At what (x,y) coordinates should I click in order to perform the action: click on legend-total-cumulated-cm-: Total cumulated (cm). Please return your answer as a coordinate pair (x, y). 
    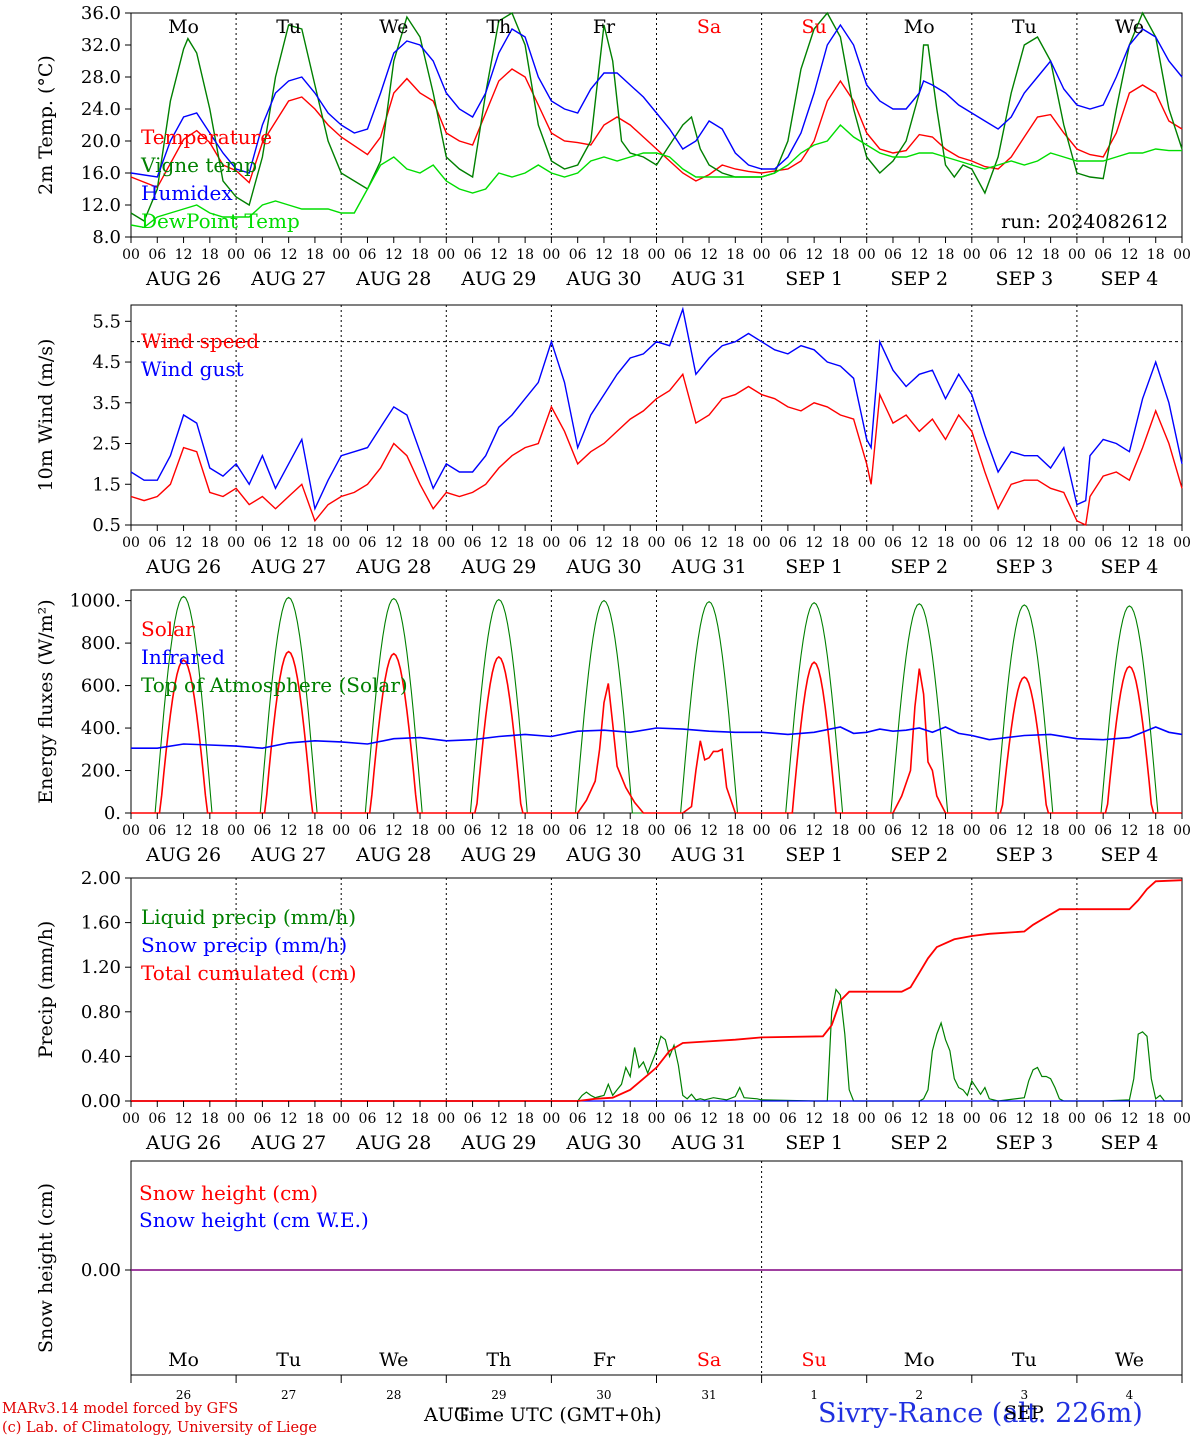
    Looking at the image, I should click on (249, 973).